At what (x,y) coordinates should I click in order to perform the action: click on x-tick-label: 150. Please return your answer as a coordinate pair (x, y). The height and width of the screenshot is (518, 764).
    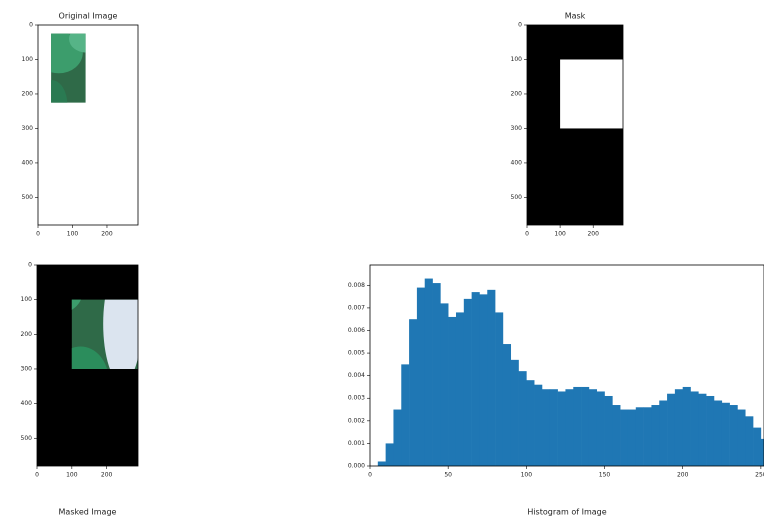
    Looking at the image, I should click on (605, 475).